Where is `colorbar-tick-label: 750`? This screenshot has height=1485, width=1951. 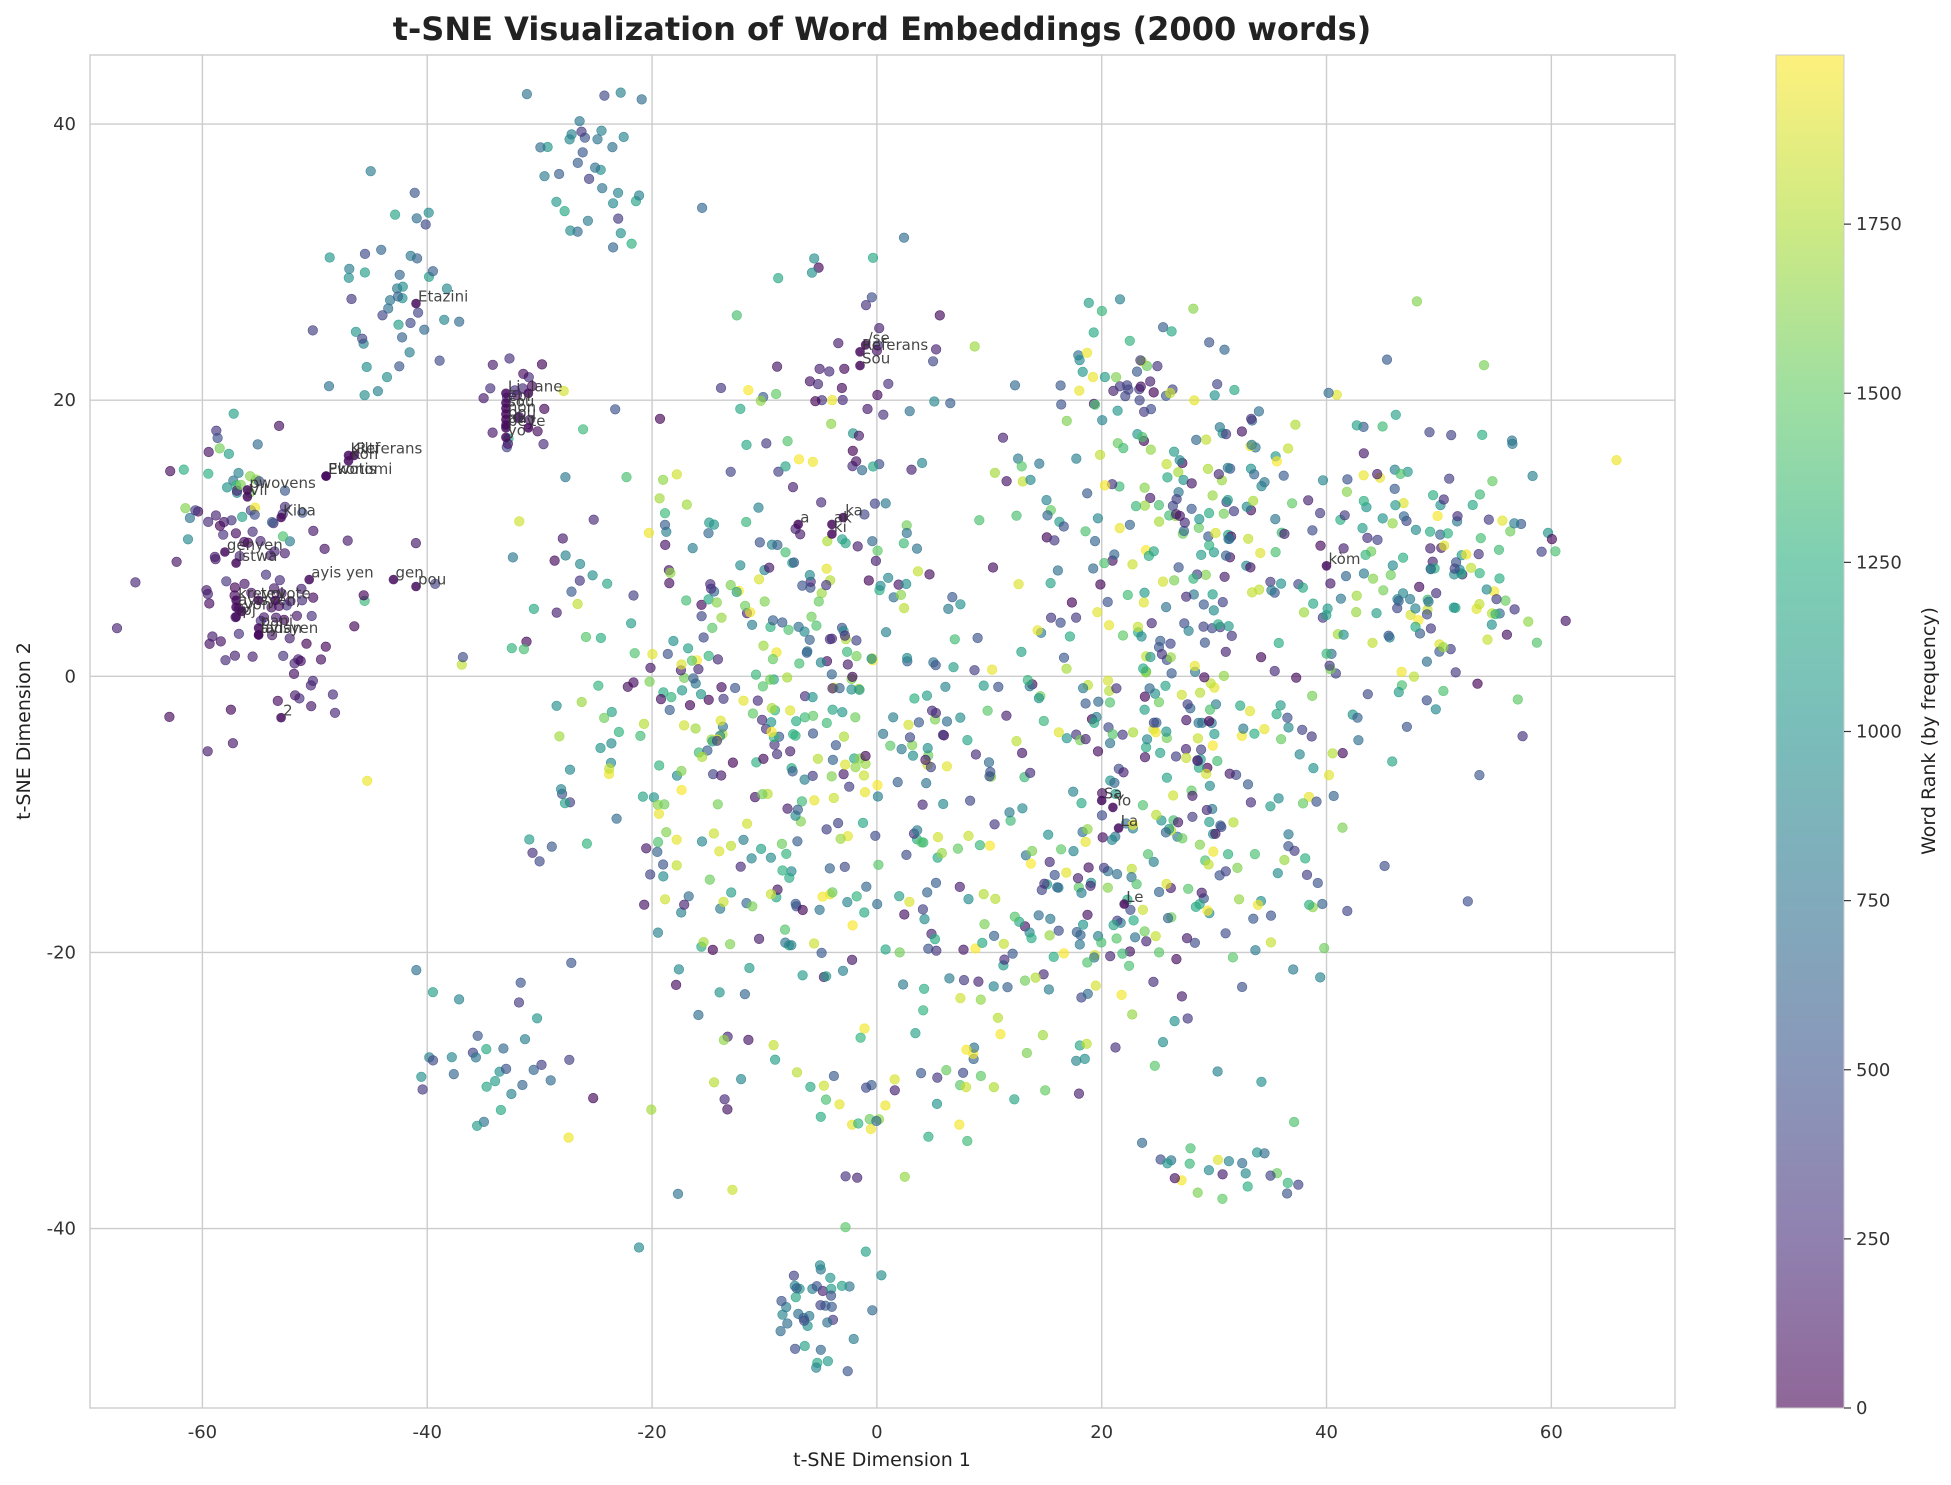
colorbar-tick-label: 750 is located at coordinates (1873, 901).